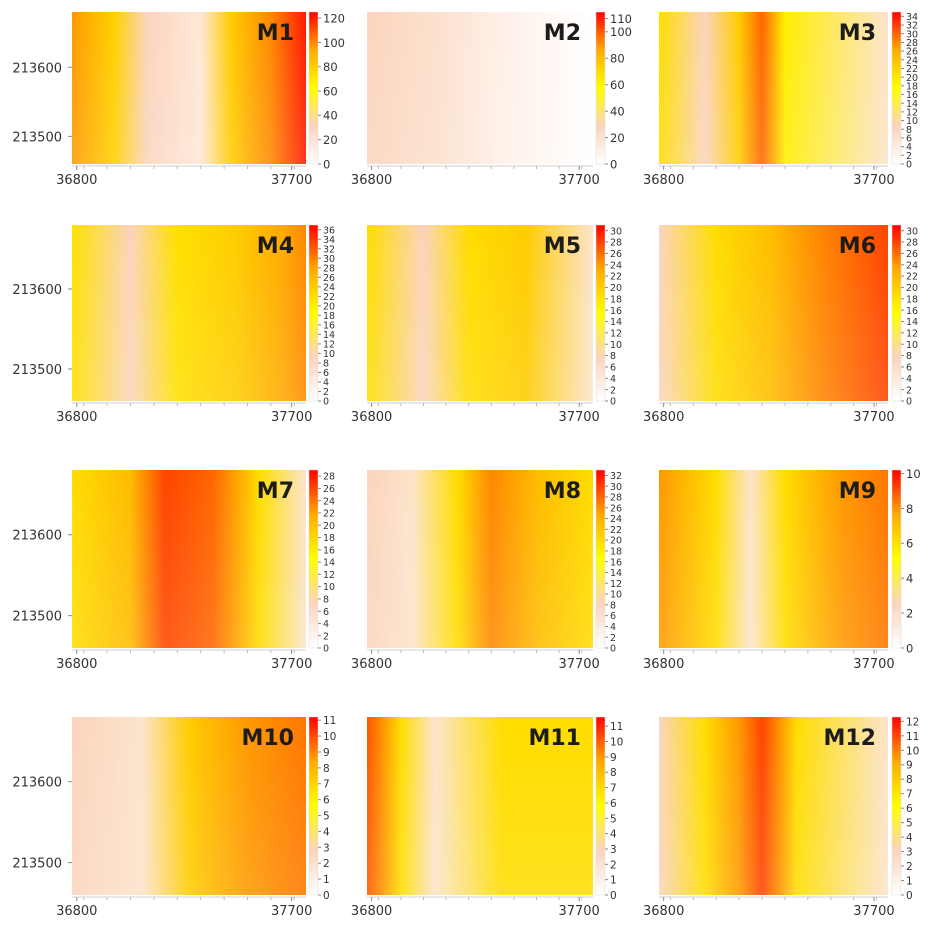 The image size is (939, 929). What do you see at coordinates (329, 230) in the screenshot?
I see `colorbar-tick-label: 36` at bounding box center [329, 230].